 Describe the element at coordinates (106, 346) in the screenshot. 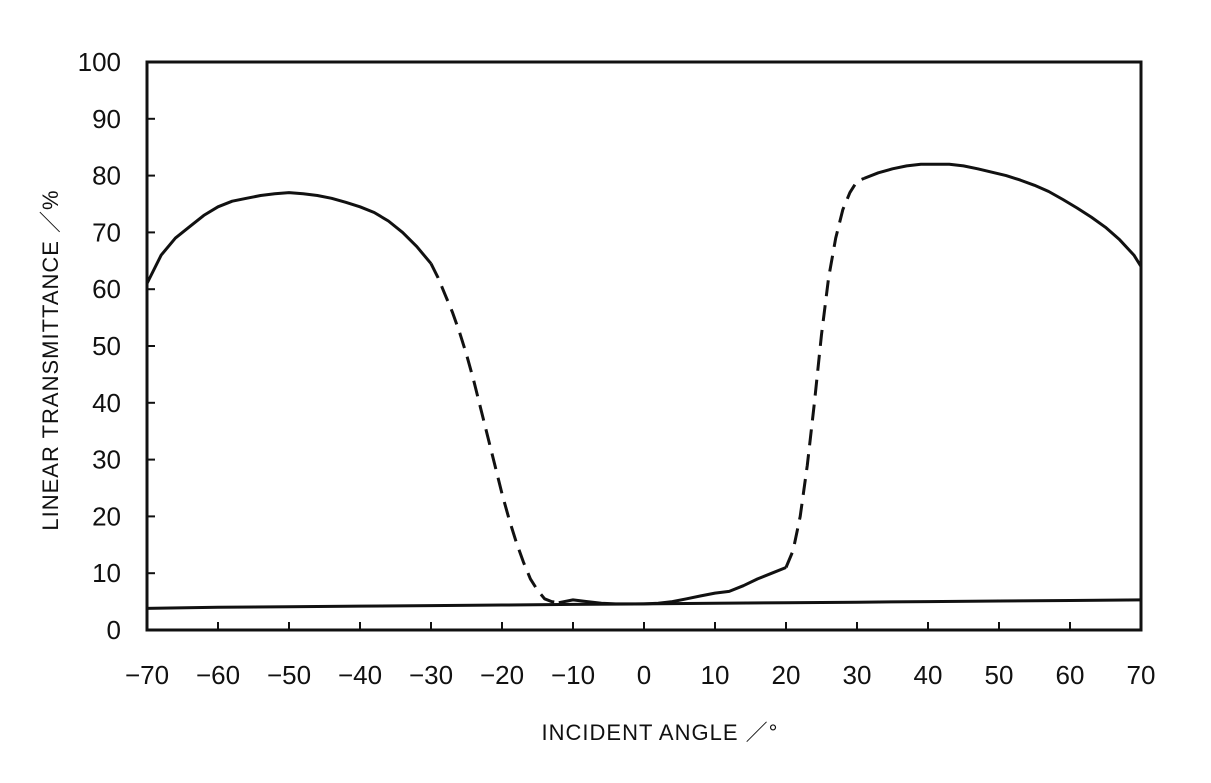

I see `y-tick-label: 50` at that location.